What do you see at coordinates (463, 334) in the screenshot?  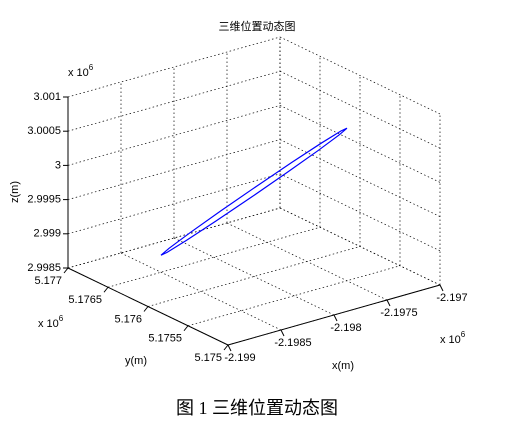 I see `x-scale-power: 6` at bounding box center [463, 334].